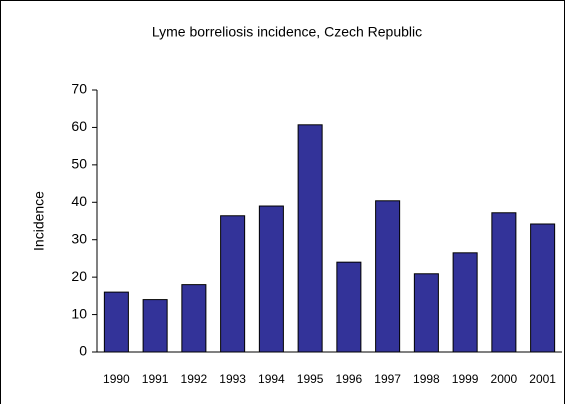 This screenshot has height=404, width=566. What do you see at coordinates (426, 379) in the screenshot?
I see `x-tick-label: 1998` at bounding box center [426, 379].